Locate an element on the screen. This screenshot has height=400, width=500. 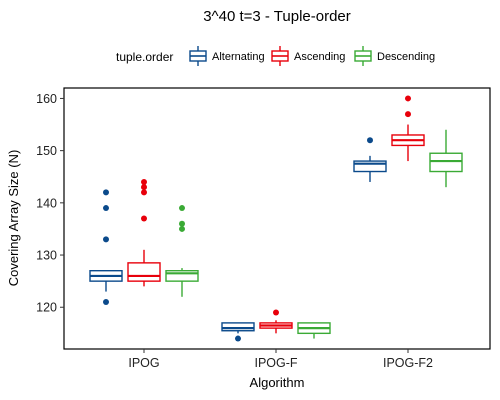
legend-label: Descending is located at coordinates (406, 57).